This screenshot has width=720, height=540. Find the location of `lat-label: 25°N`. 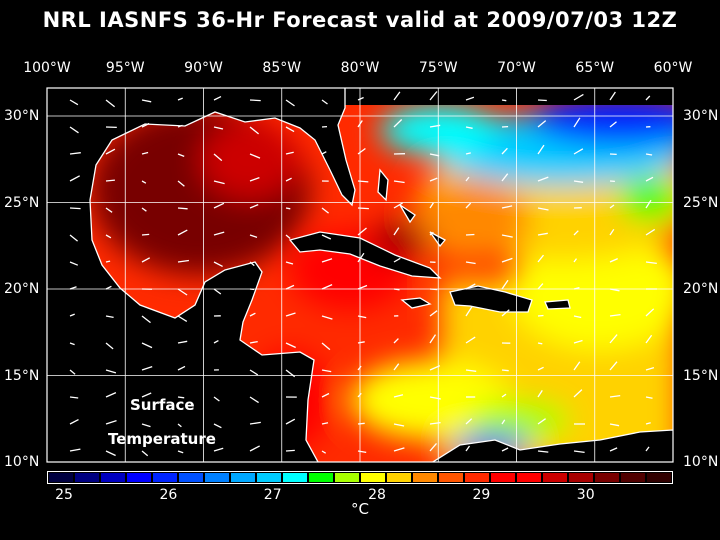

lat-label: 25°N is located at coordinates (701, 202).